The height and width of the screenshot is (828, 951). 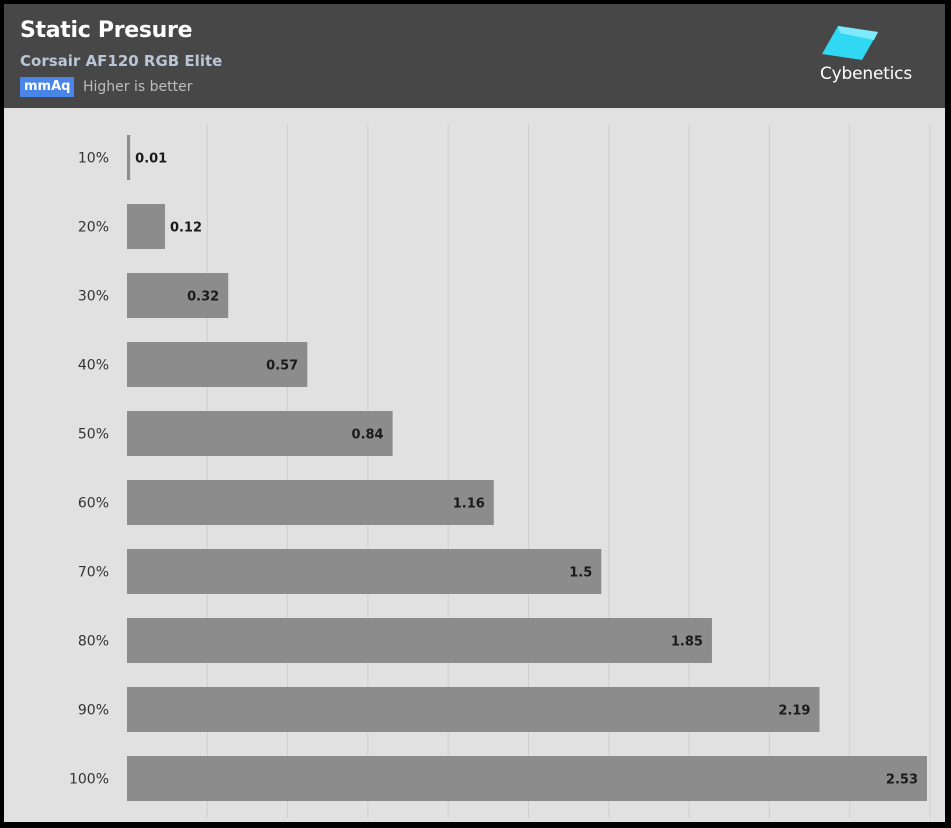 I want to click on category-label: 50%, so click(x=93, y=435).